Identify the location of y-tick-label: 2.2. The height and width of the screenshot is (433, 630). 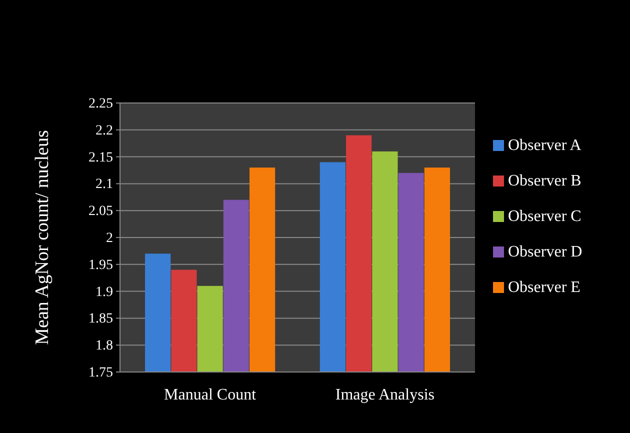
(104, 130).